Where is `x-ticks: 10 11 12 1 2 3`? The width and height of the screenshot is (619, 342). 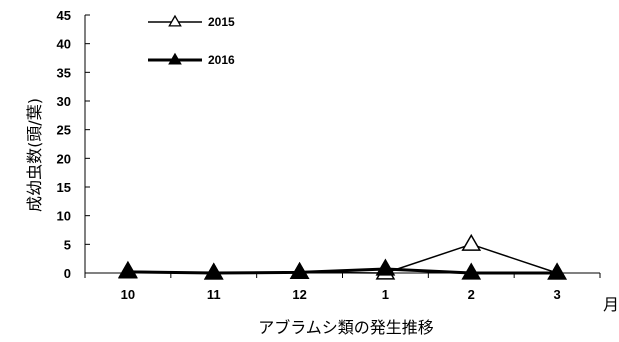 x-ticks: 10 11 12 1 2 3 is located at coordinates (342, 287).